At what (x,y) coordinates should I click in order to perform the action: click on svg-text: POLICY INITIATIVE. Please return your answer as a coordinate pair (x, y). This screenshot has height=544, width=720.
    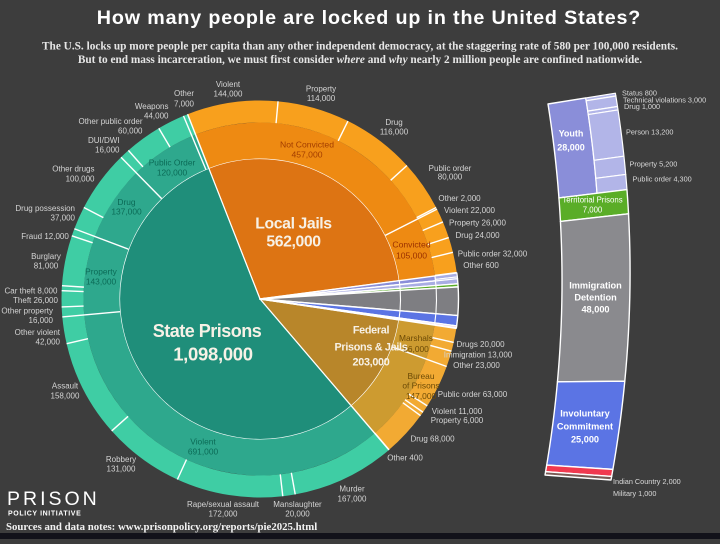
    Looking at the image, I should click on (44, 514).